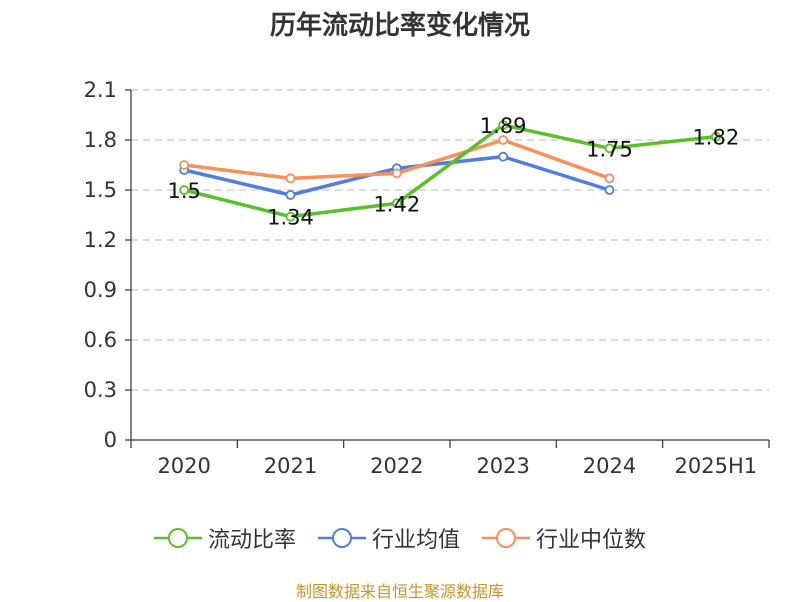 This screenshot has height=602, width=800. I want to click on data-label: 1.75, so click(609, 149).